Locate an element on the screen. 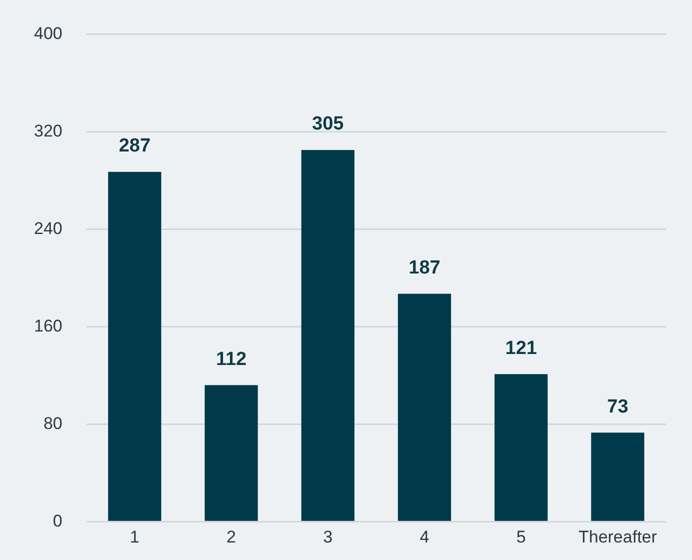 The image size is (692, 560). x-tick-label: 1 is located at coordinates (135, 536).